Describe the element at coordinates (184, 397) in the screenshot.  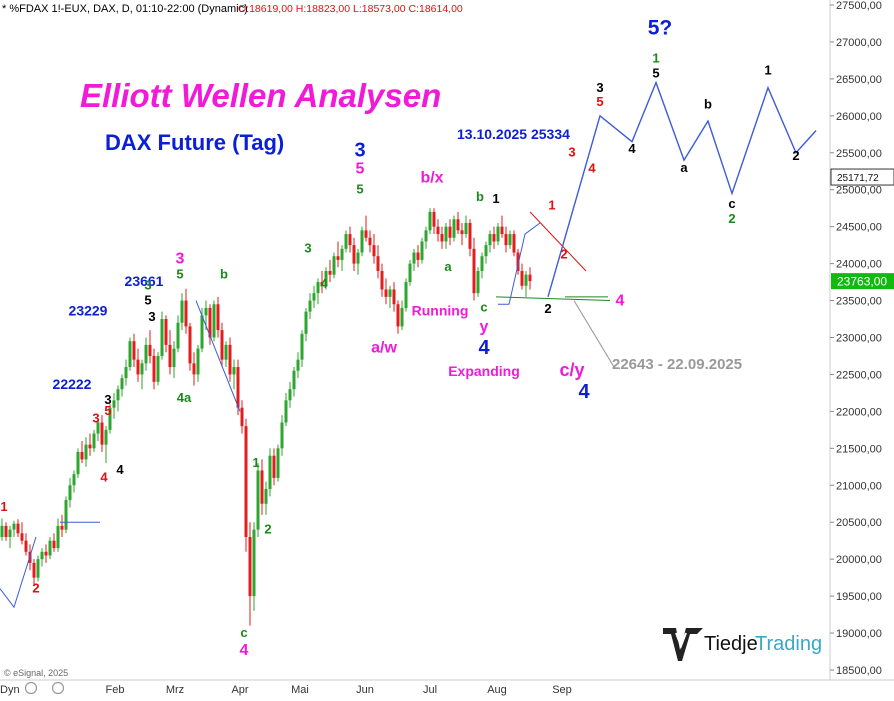
I see `wave-label: 4a` at that location.